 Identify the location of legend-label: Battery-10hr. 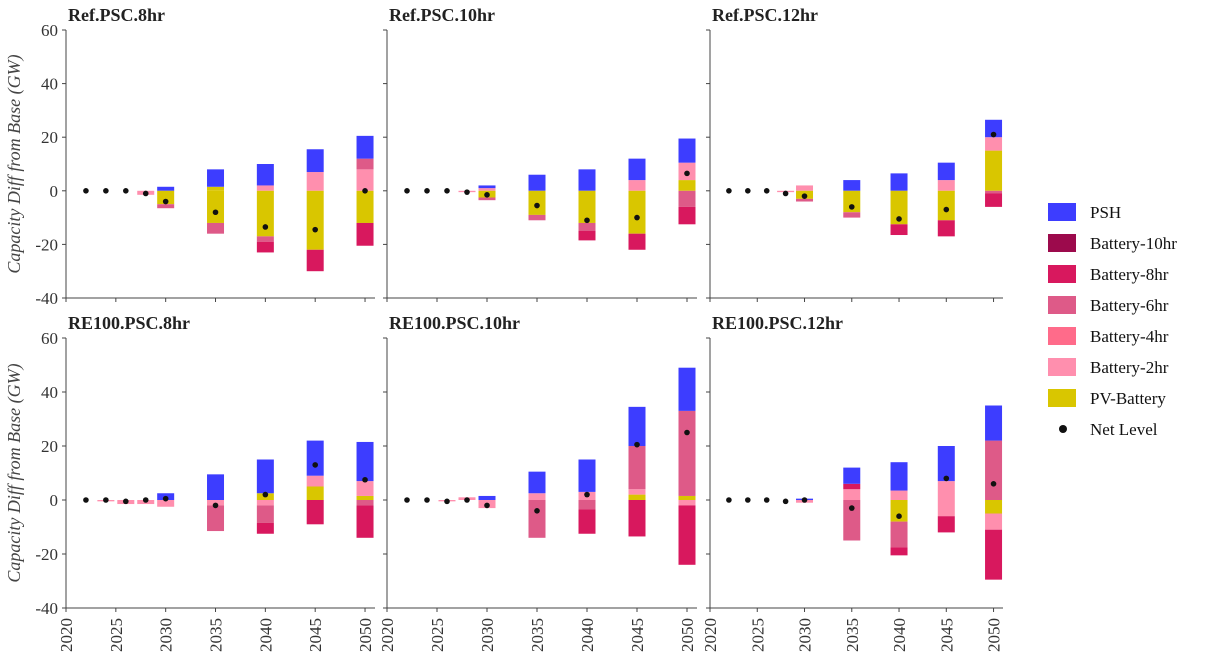
(1133, 243).